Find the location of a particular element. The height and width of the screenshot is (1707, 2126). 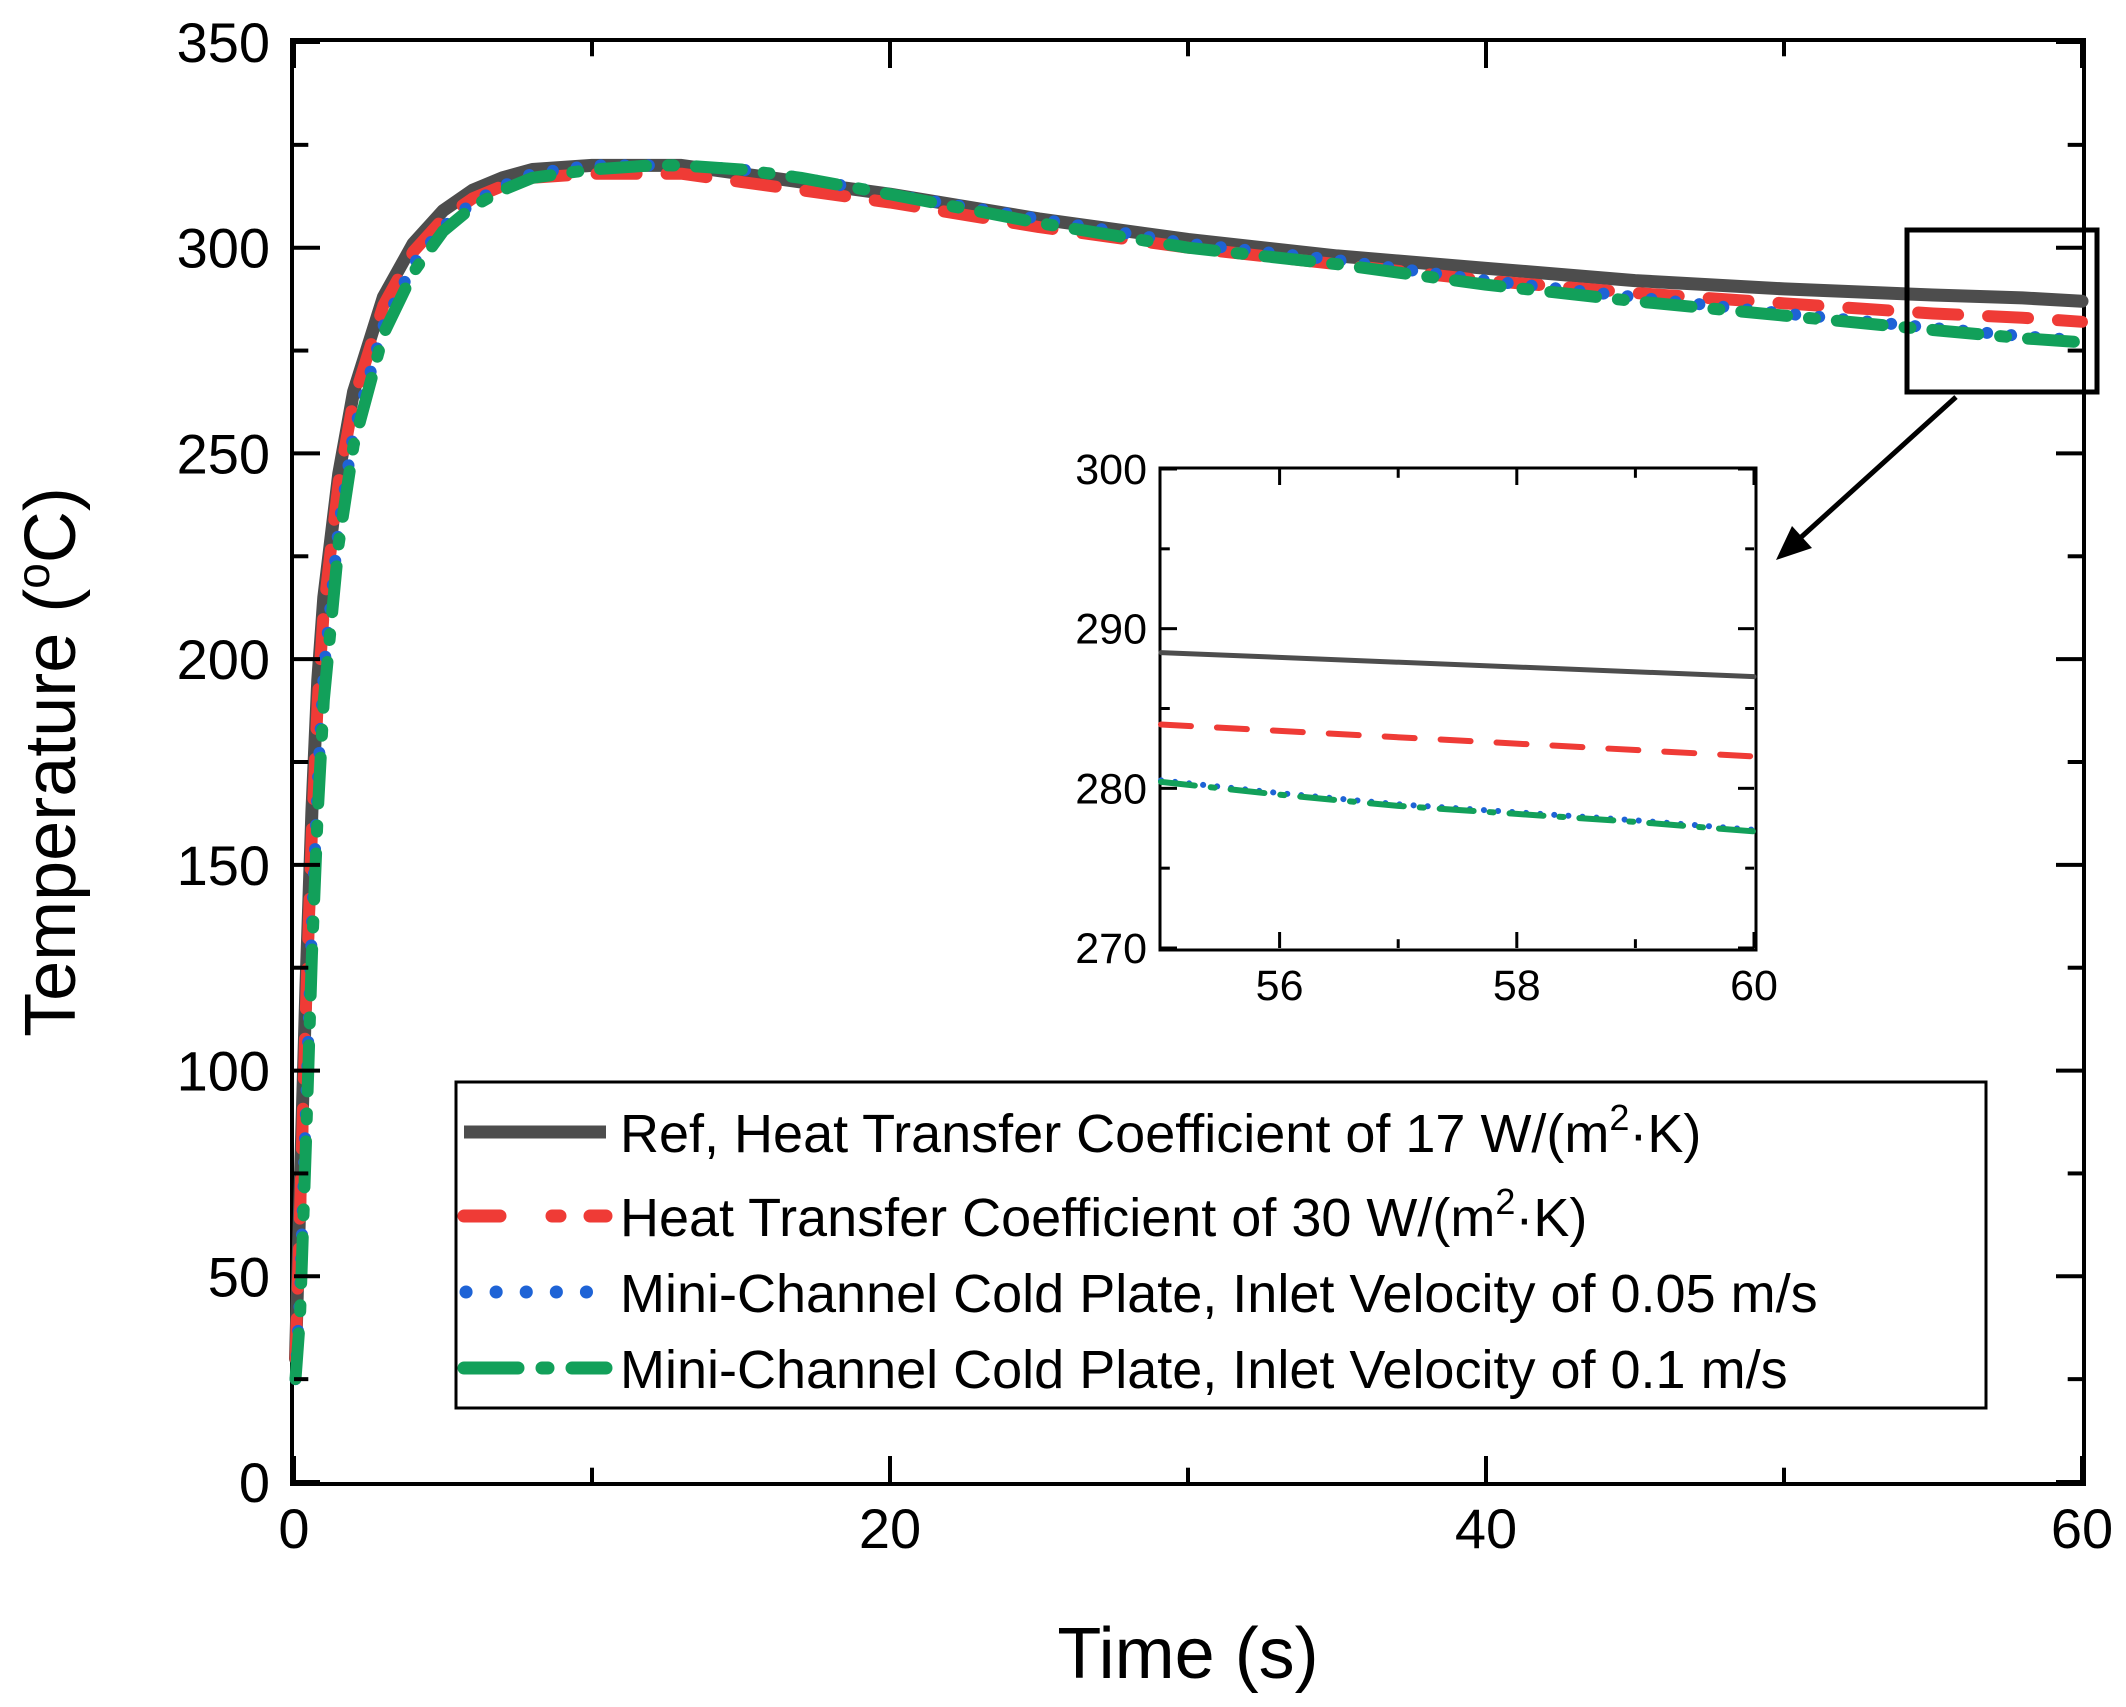

zoom-region-box is located at coordinates (2002, 311).